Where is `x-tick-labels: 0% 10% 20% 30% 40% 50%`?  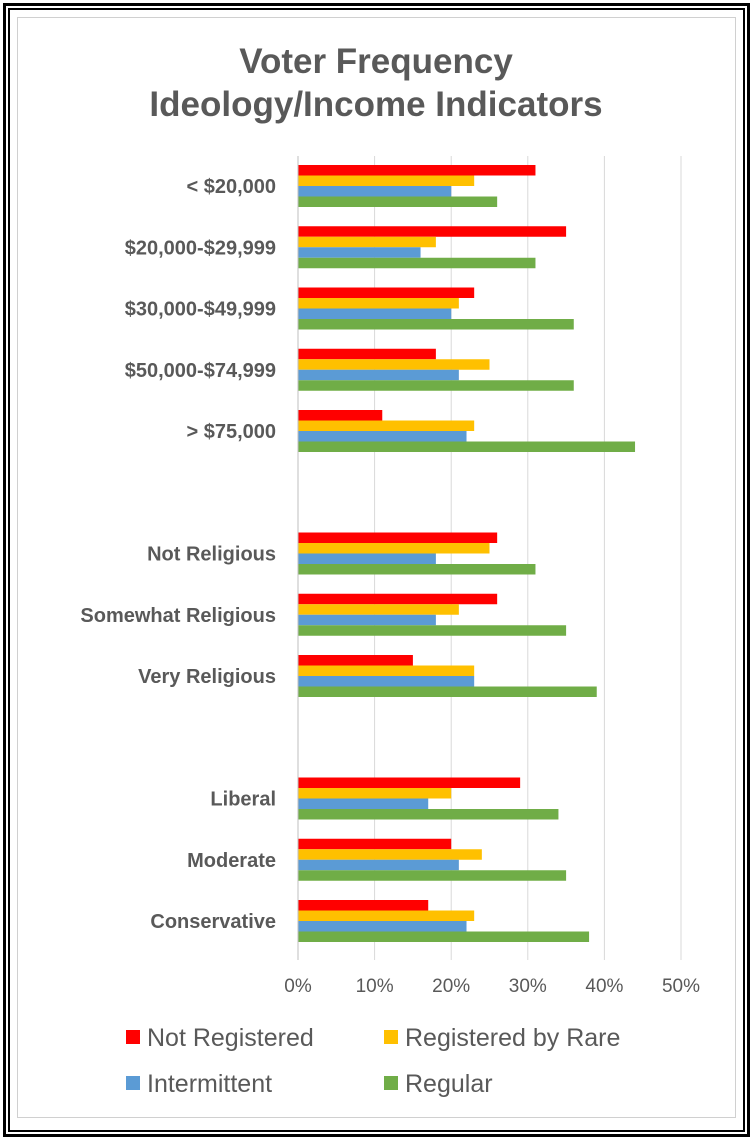
x-tick-labels: 0% 10% 20% 30% 40% 50% is located at coordinates (492, 986).